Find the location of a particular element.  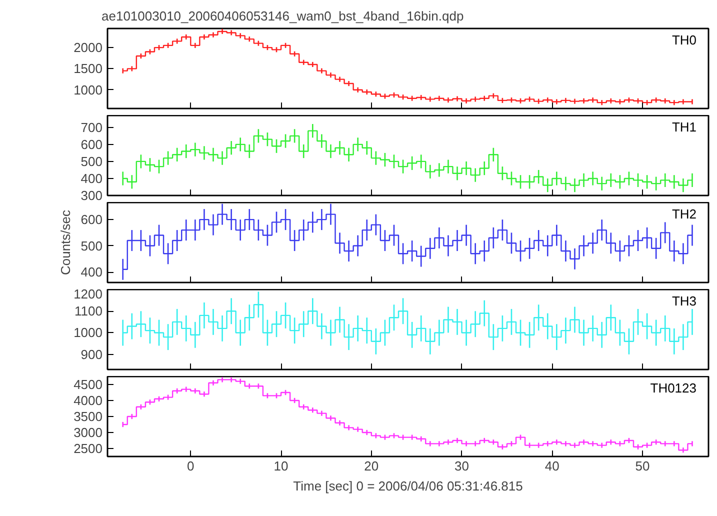

x-tick-label: 10 is located at coordinates (281, 466).